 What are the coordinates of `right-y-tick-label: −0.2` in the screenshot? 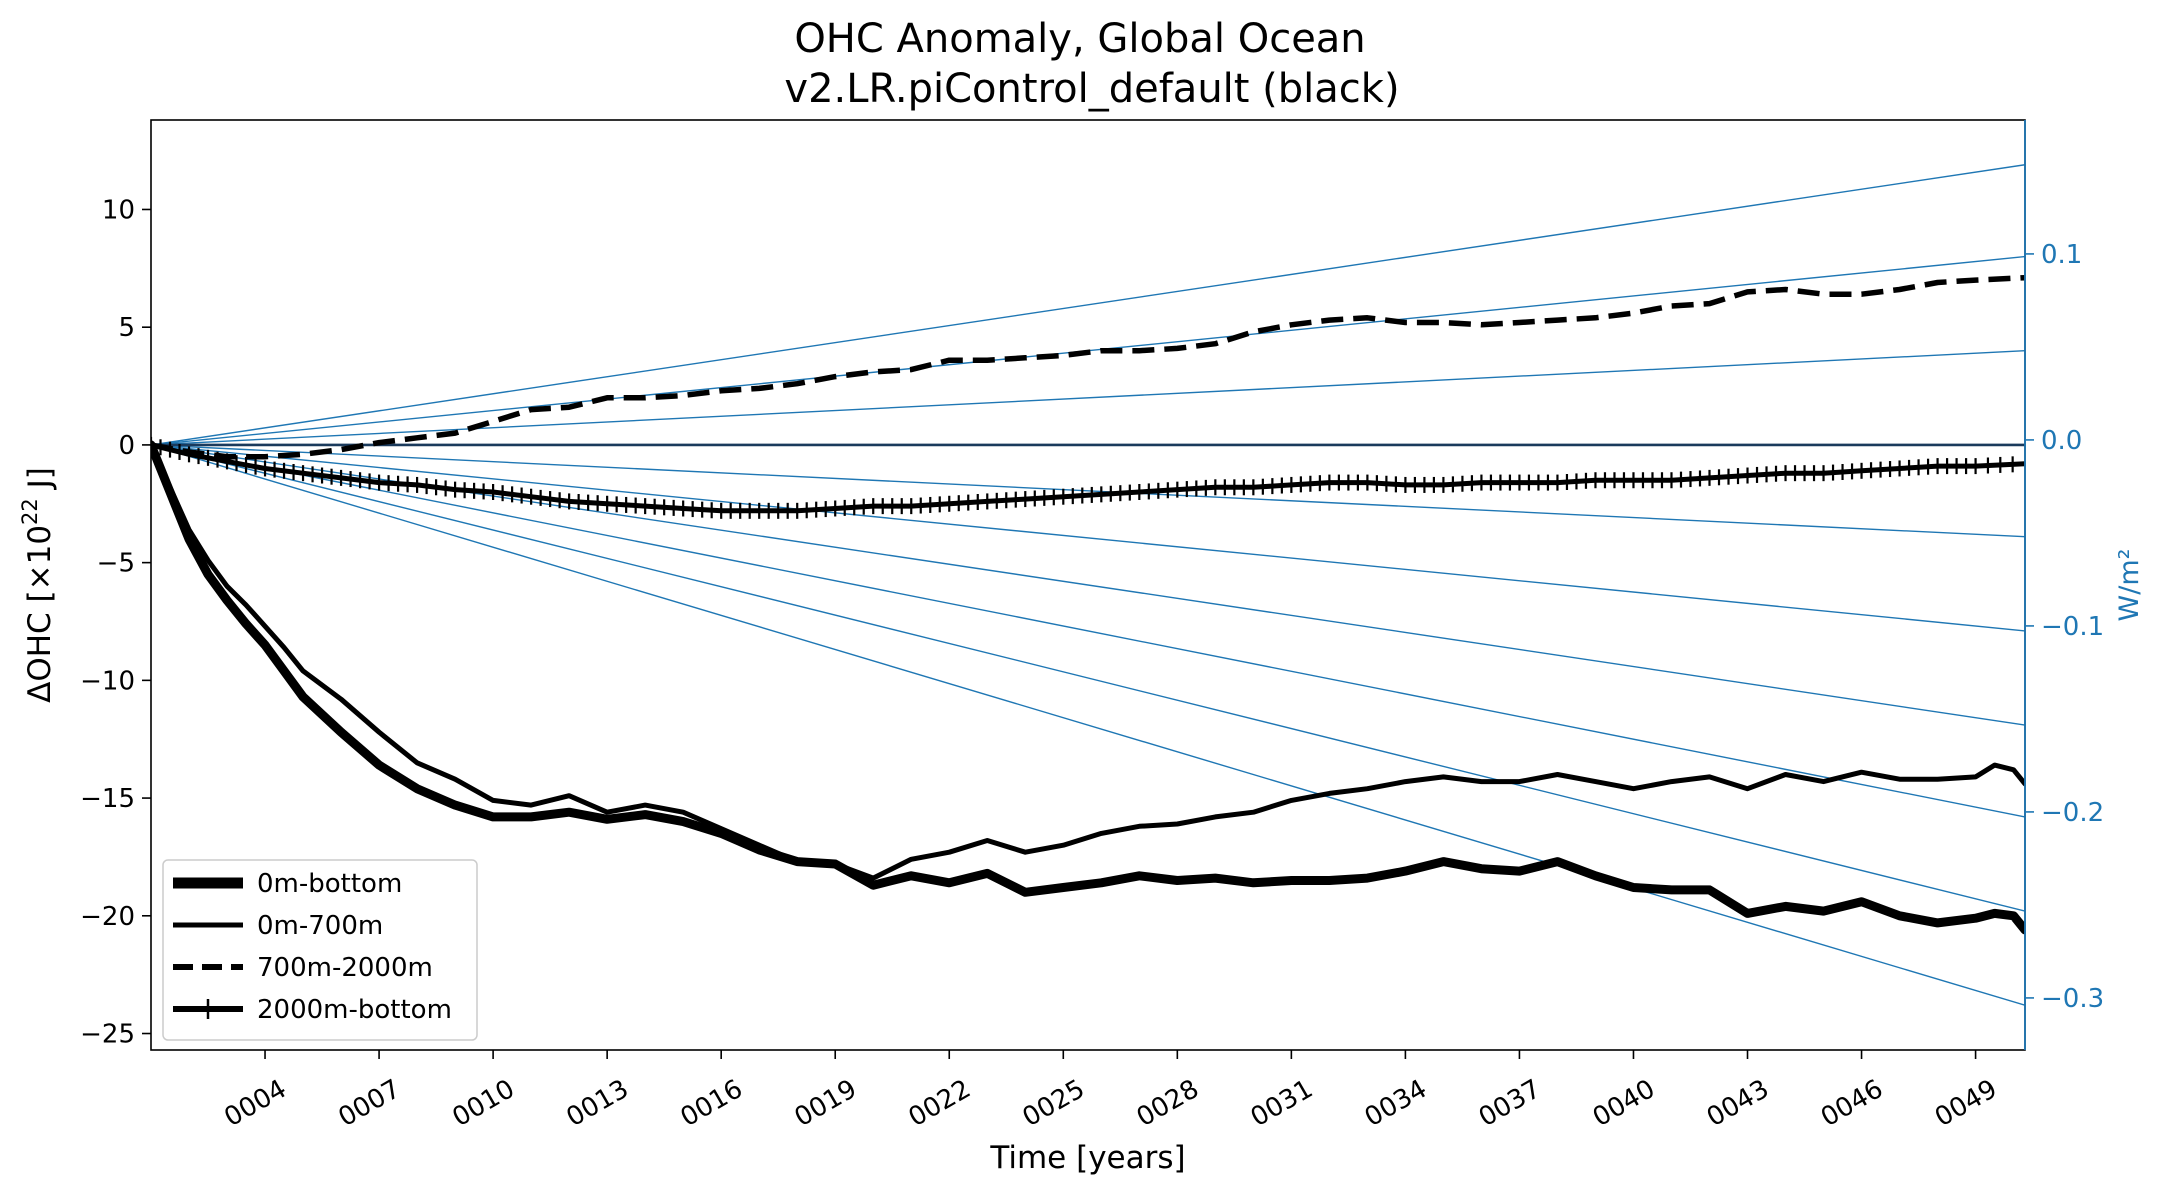 It's located at (2072, 813).